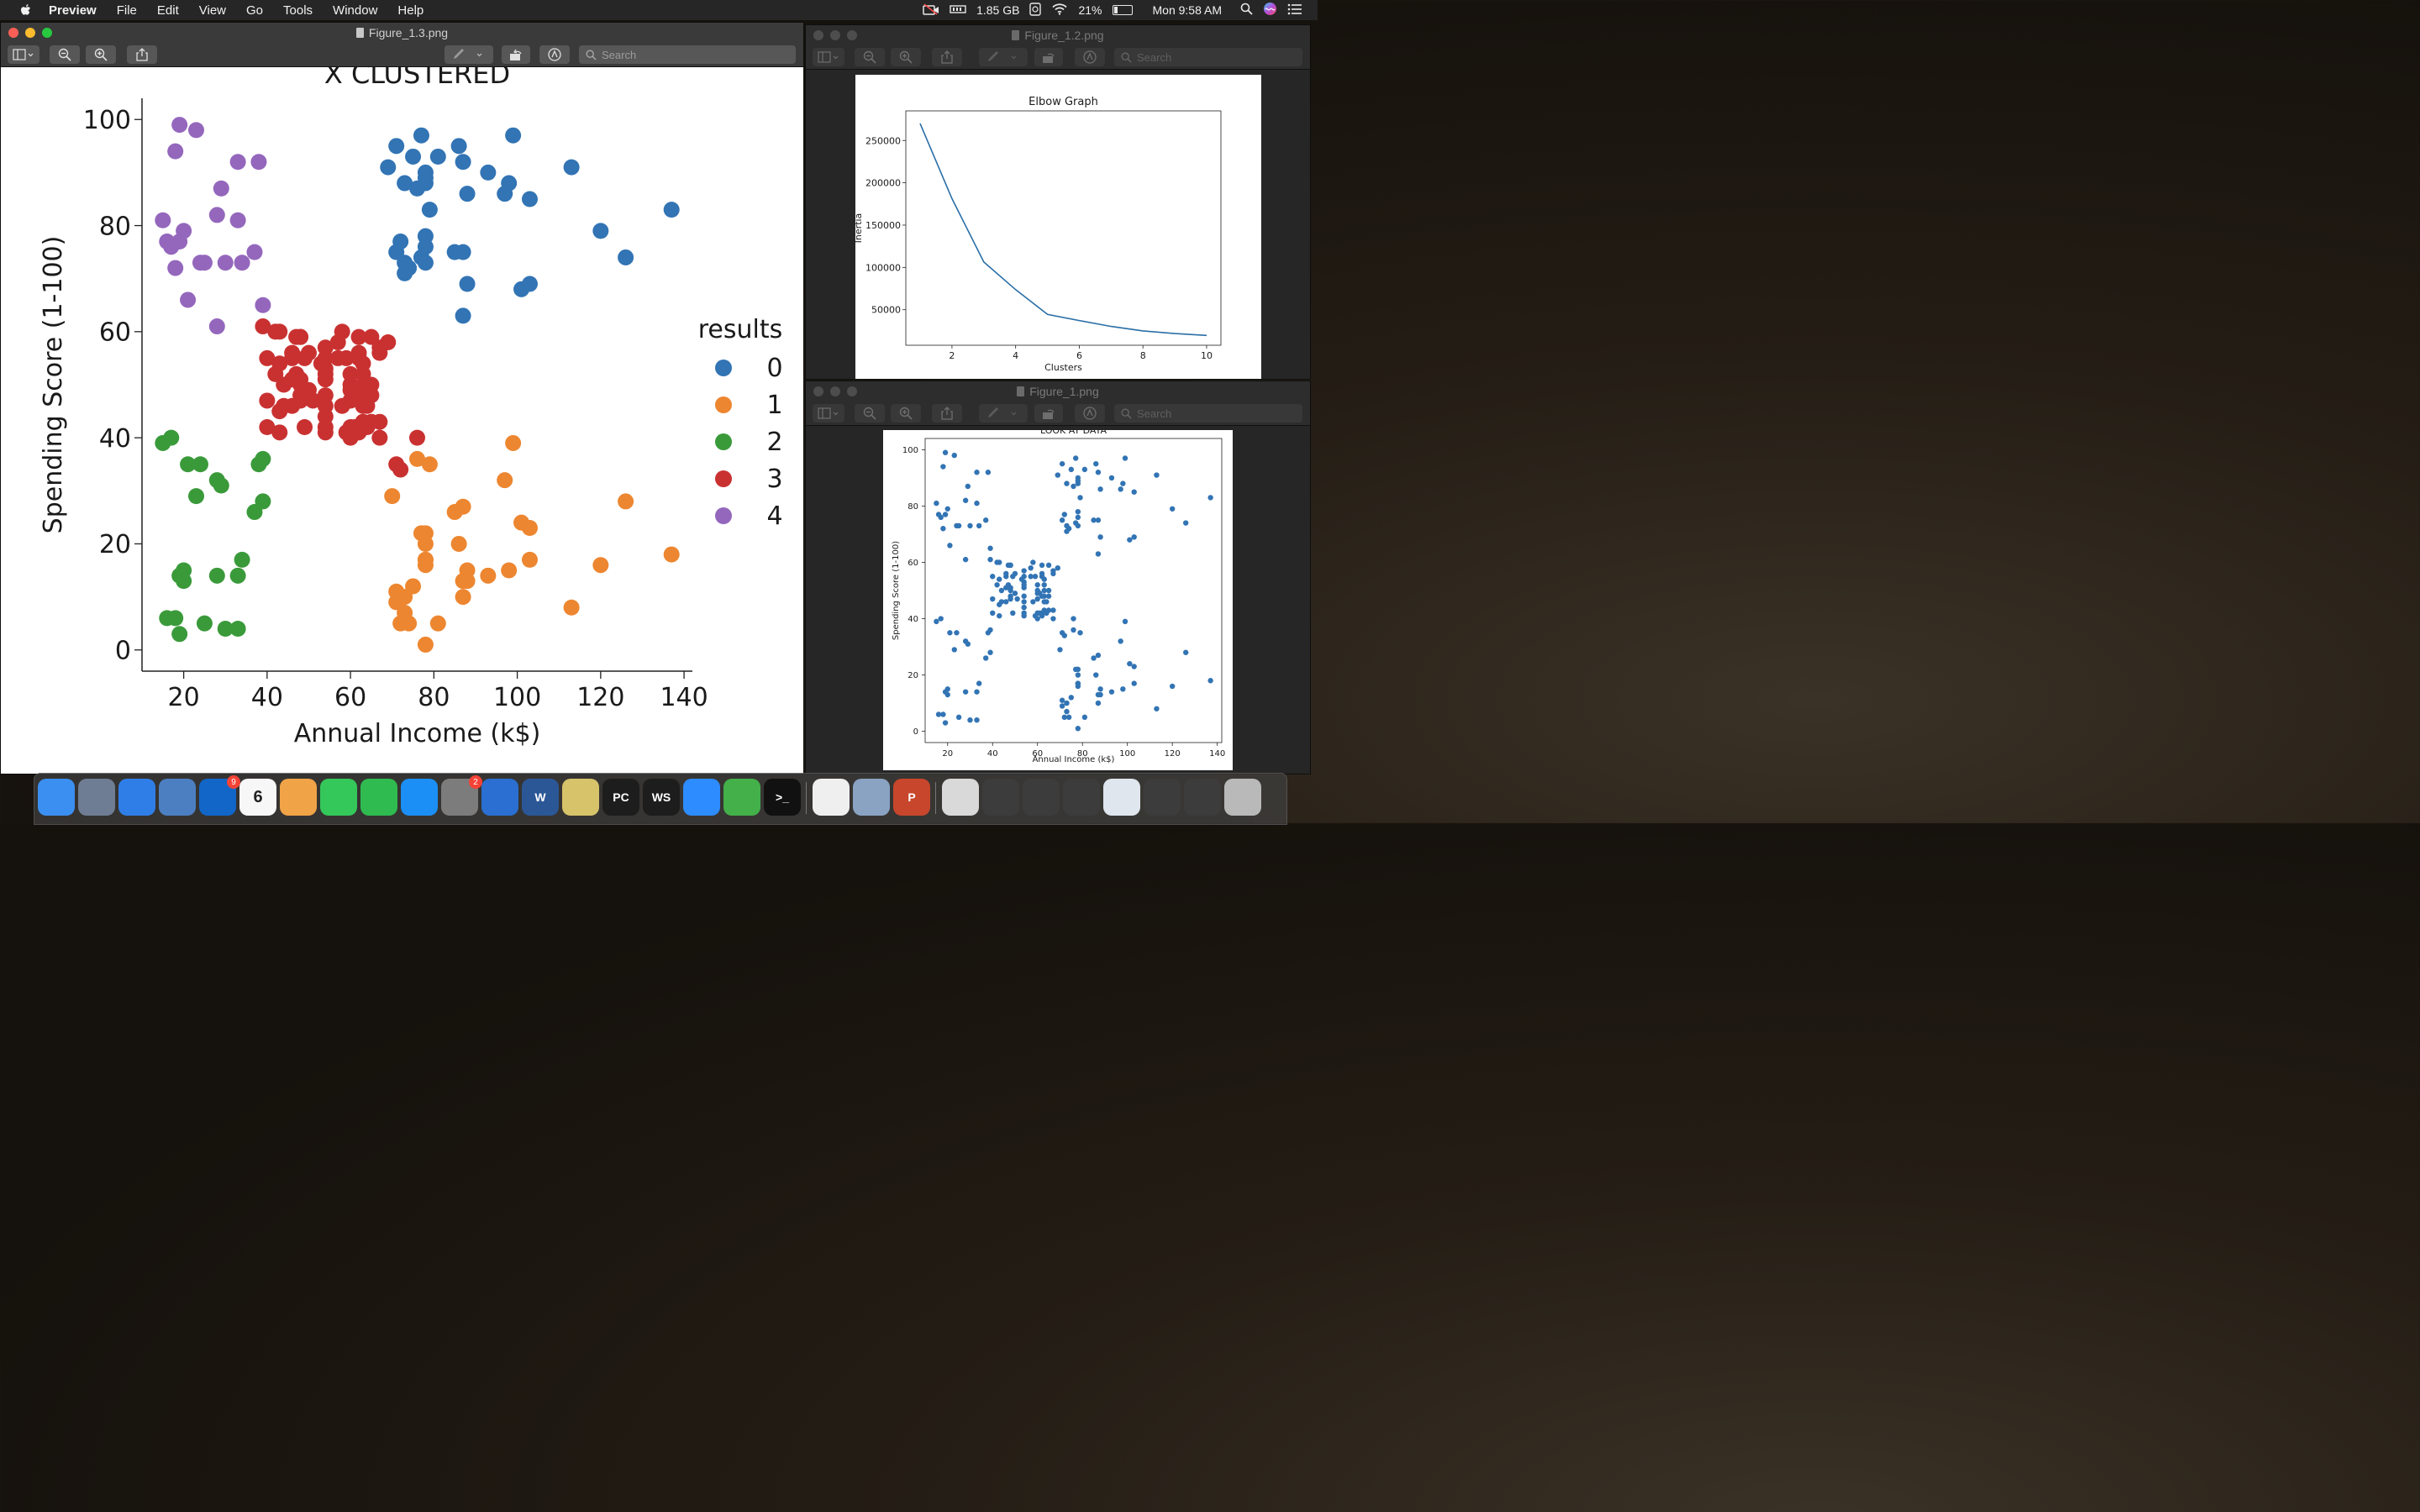 This screenshot has width=2420, height=1512. Describe the element at coordinates (1127, 754) in the screenshot. I see `x-tick-label: 100` at that location.